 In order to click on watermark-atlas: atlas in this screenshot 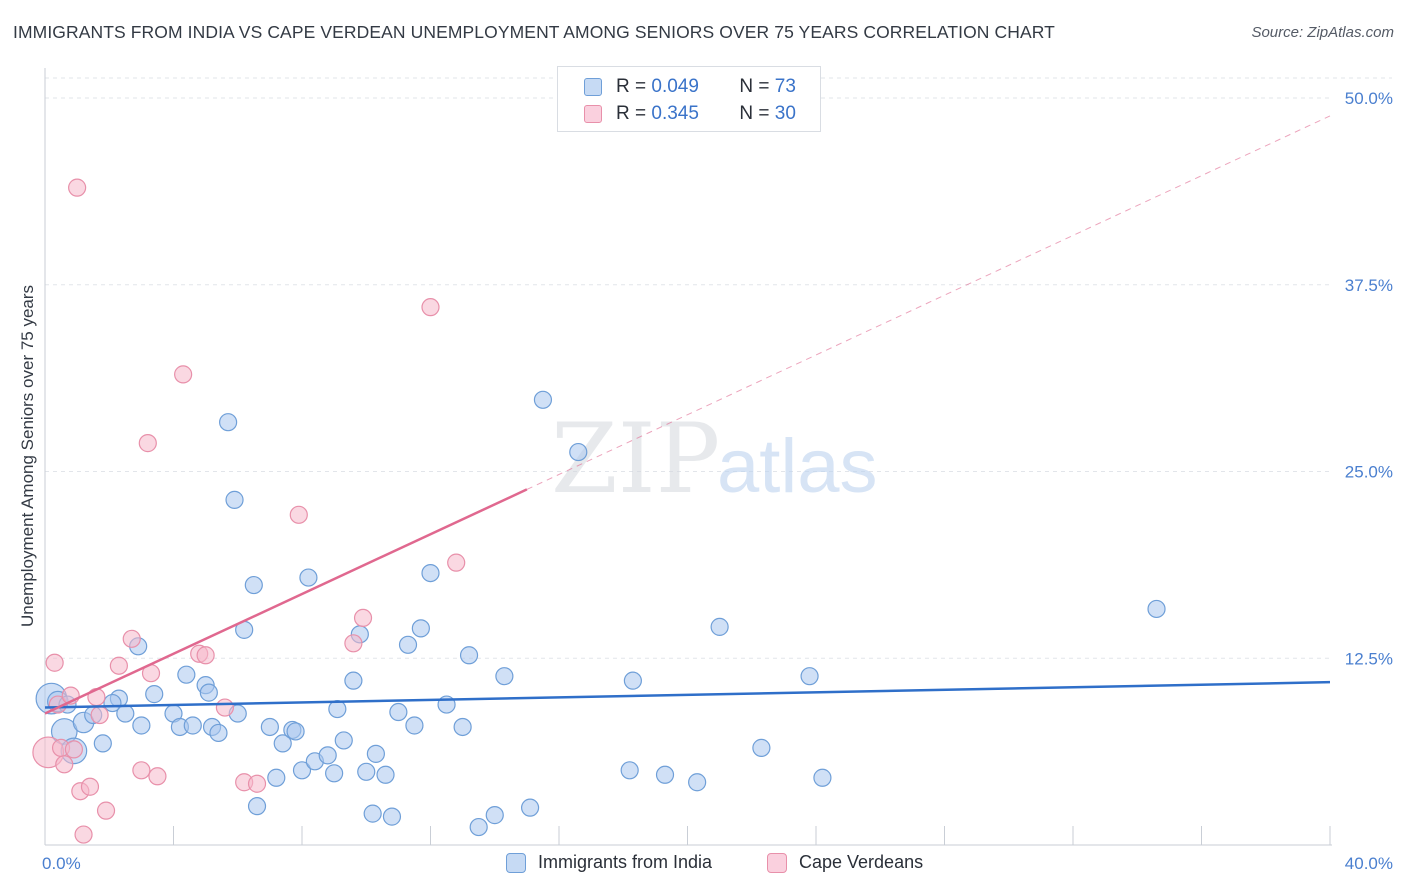, I will do `click(797, 466)`.